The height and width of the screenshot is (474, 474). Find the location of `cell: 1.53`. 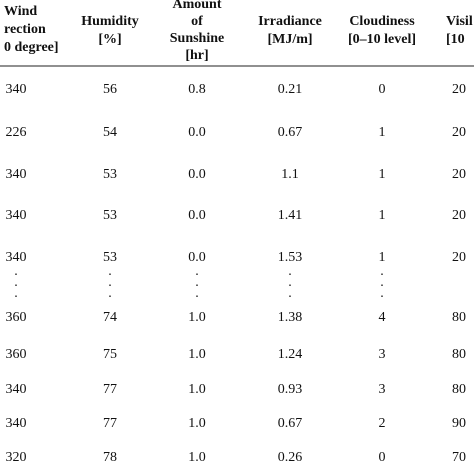

cell: 1.53 is located at coordinates (290, 257).